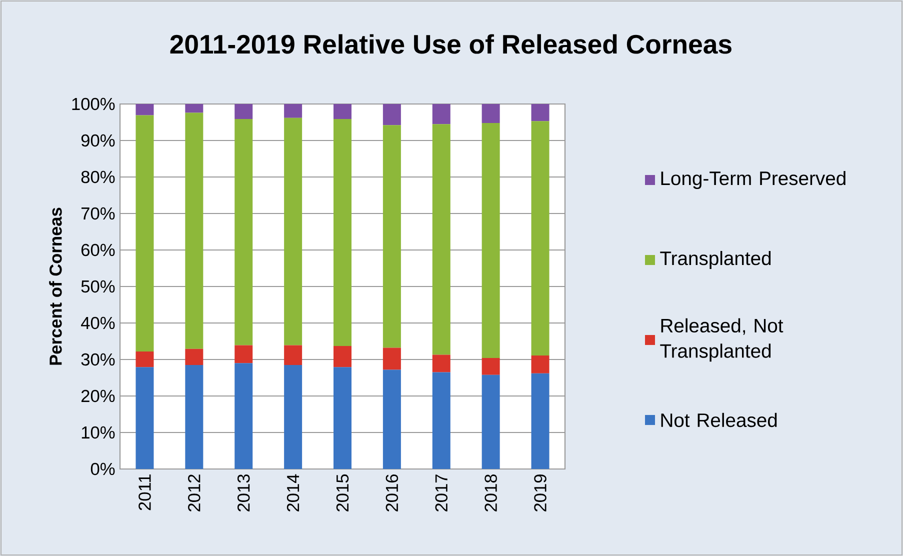  What do you see at coordinates (98, 359) in the screenshot?
I see `y-tick-label: 30%` at bounding box center [98, 359].